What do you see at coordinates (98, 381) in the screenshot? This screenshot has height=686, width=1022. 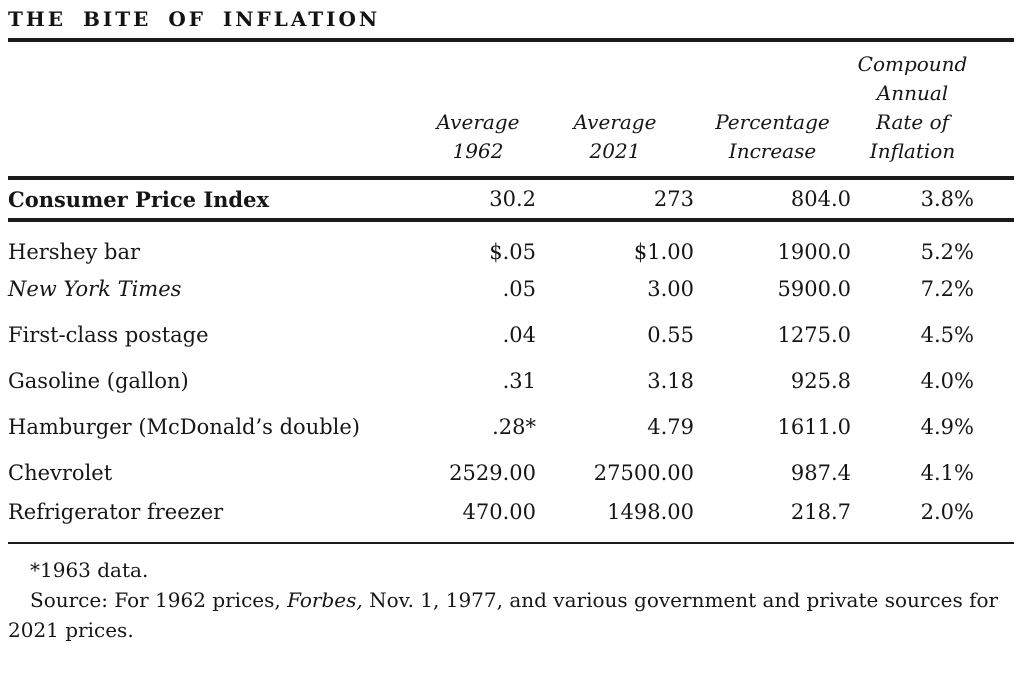 I see `row-label: Gasoline (gallon)` at bounding box center [98, 381].